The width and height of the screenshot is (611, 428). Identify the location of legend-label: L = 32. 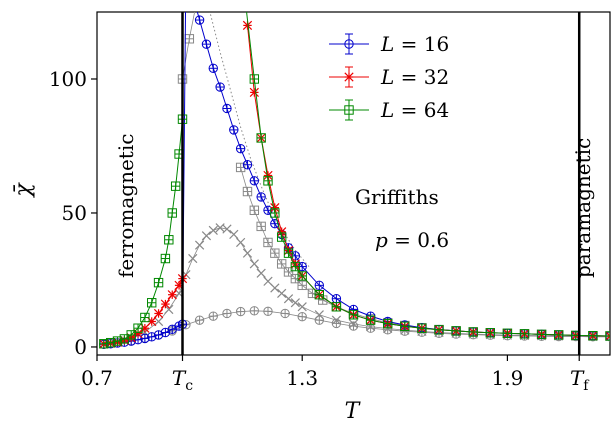
(414, 77).